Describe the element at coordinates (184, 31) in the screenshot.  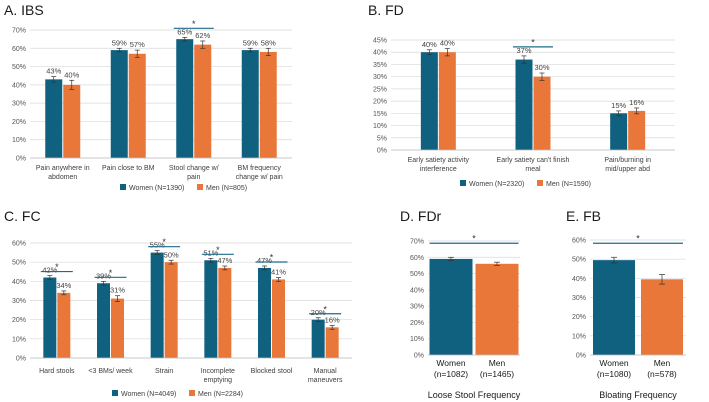
I see `panel-a-data-label: 65%` at that location.